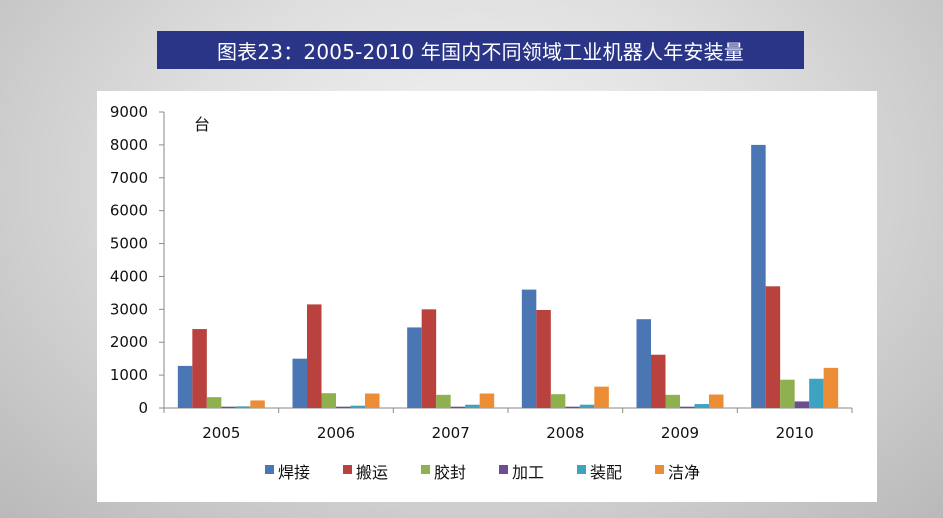  I want to click on y-tick-label: 8000, so click(129, 145).